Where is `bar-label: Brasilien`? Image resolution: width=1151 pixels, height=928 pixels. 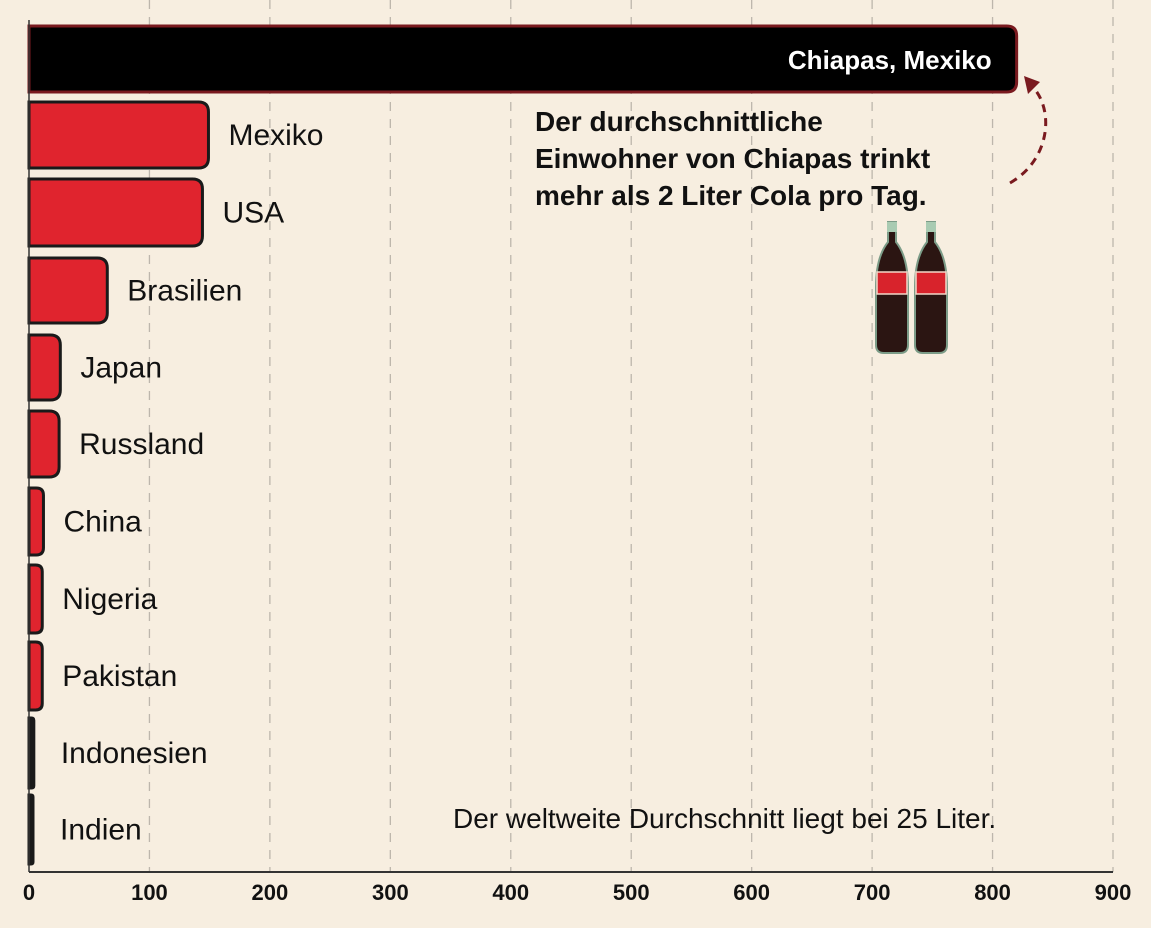 bar-label: Brasilien is located at coordinates (184, 291).